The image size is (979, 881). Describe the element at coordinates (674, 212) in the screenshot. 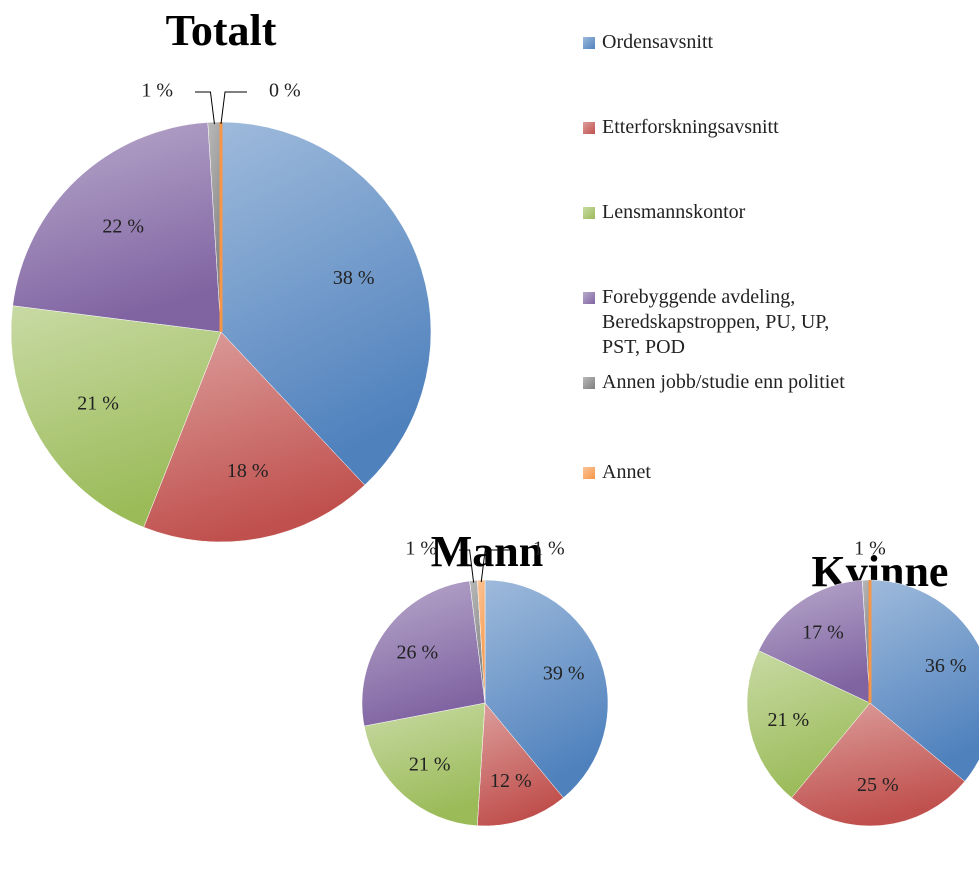

I see `legend-label: Lensmannskontor` at that location.